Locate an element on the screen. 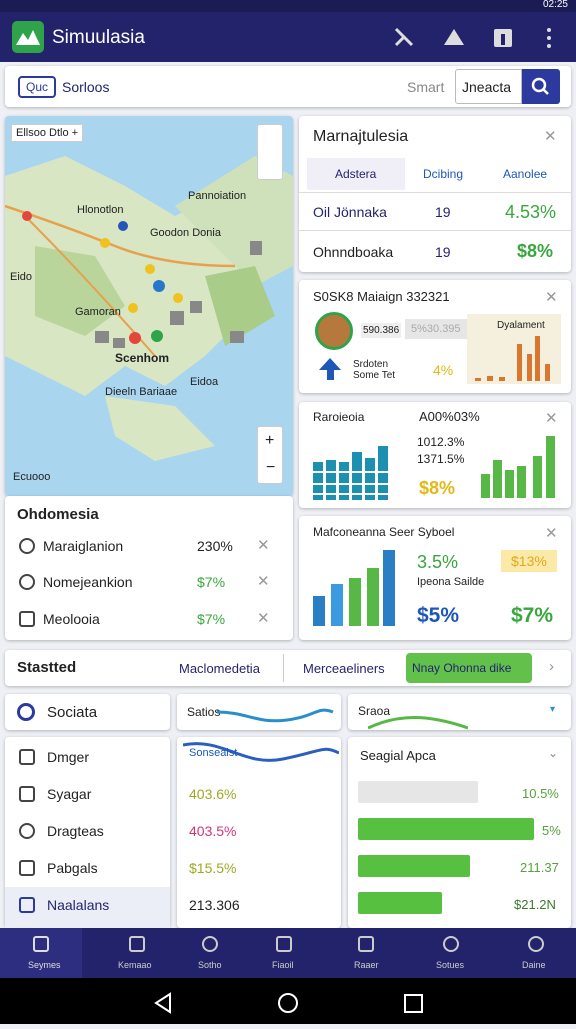 The image size is (576, 1029). value: $21.2N is located at coordinates (535, 904).